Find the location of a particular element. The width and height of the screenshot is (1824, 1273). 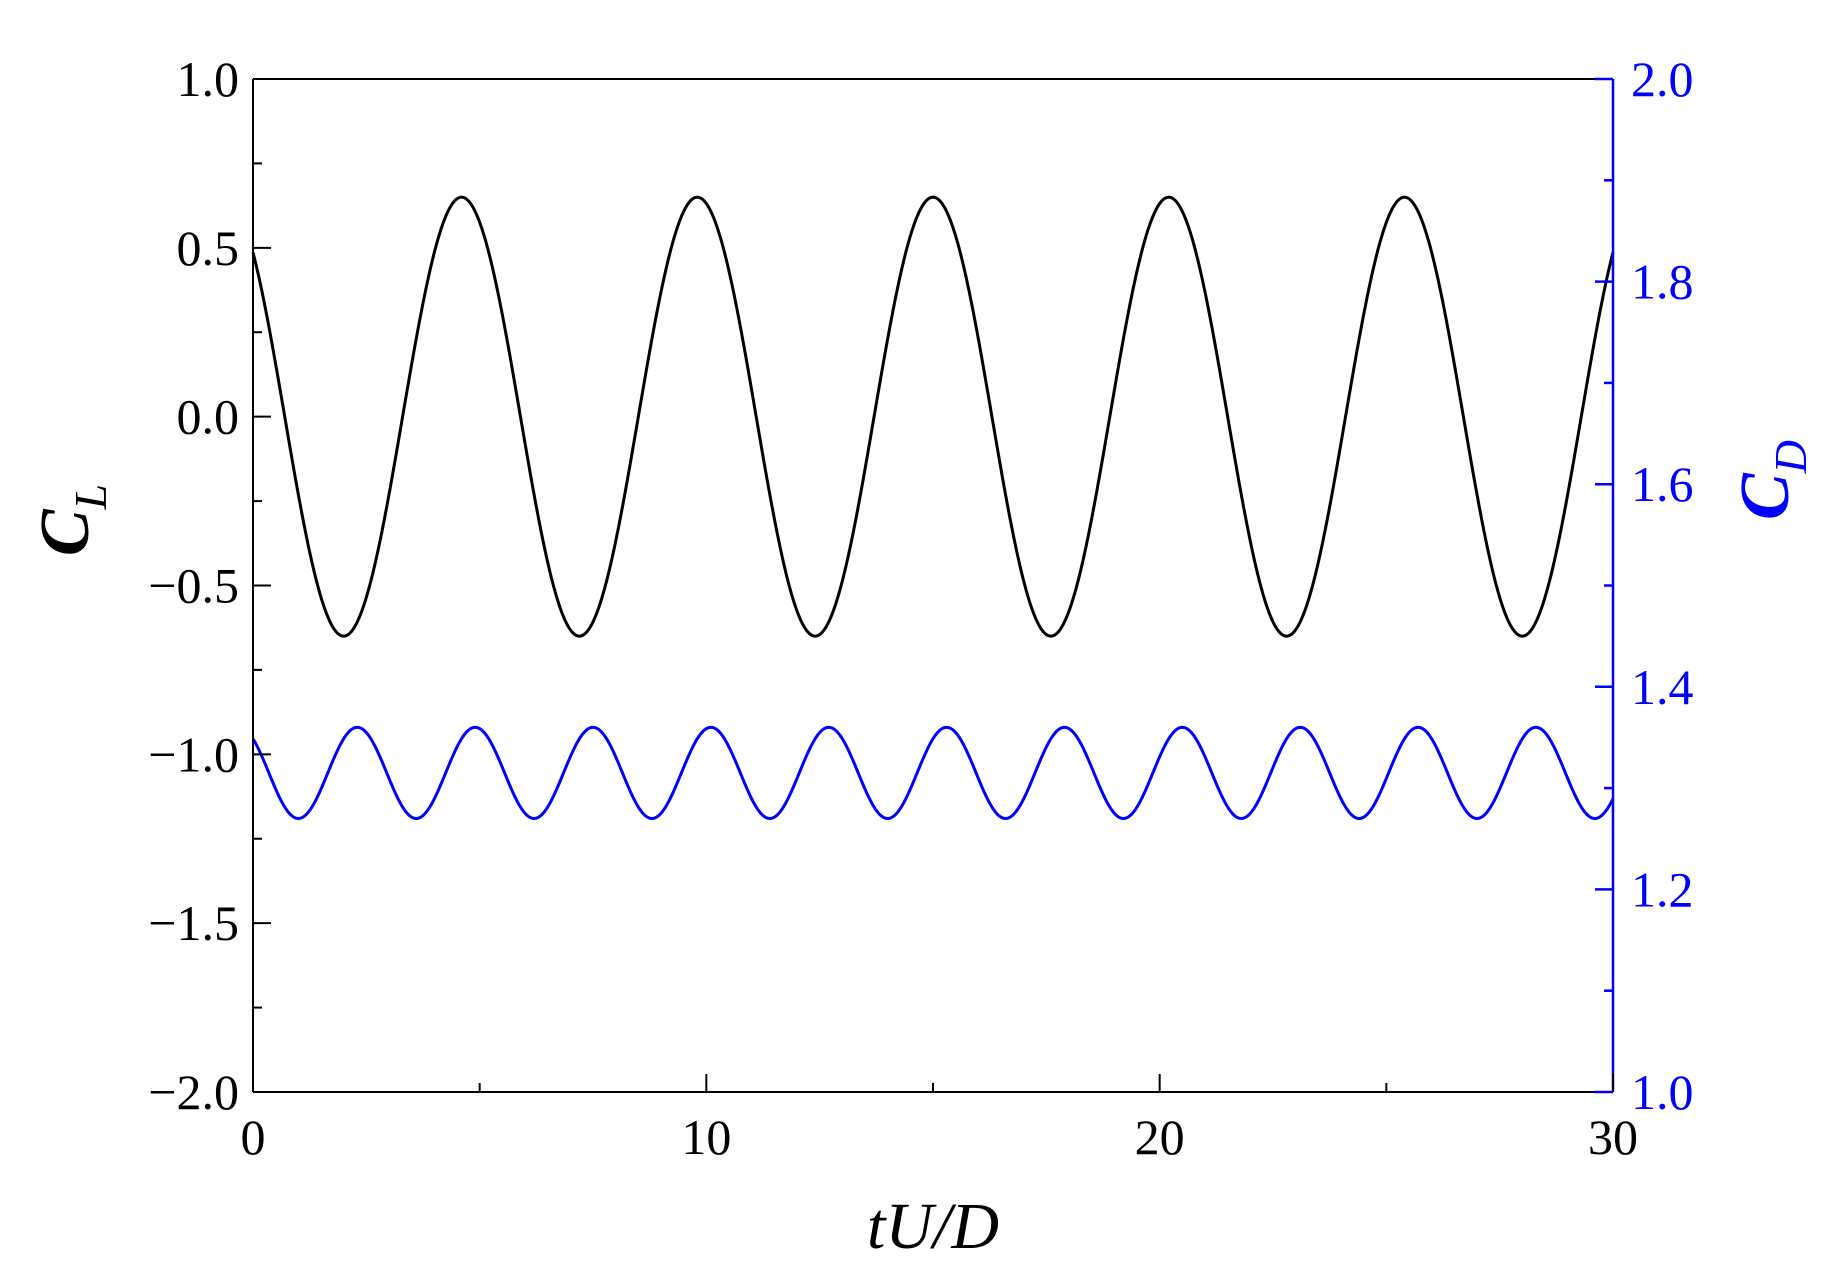

x-tick-label: 30 is located at coordinates (1613, 1137).